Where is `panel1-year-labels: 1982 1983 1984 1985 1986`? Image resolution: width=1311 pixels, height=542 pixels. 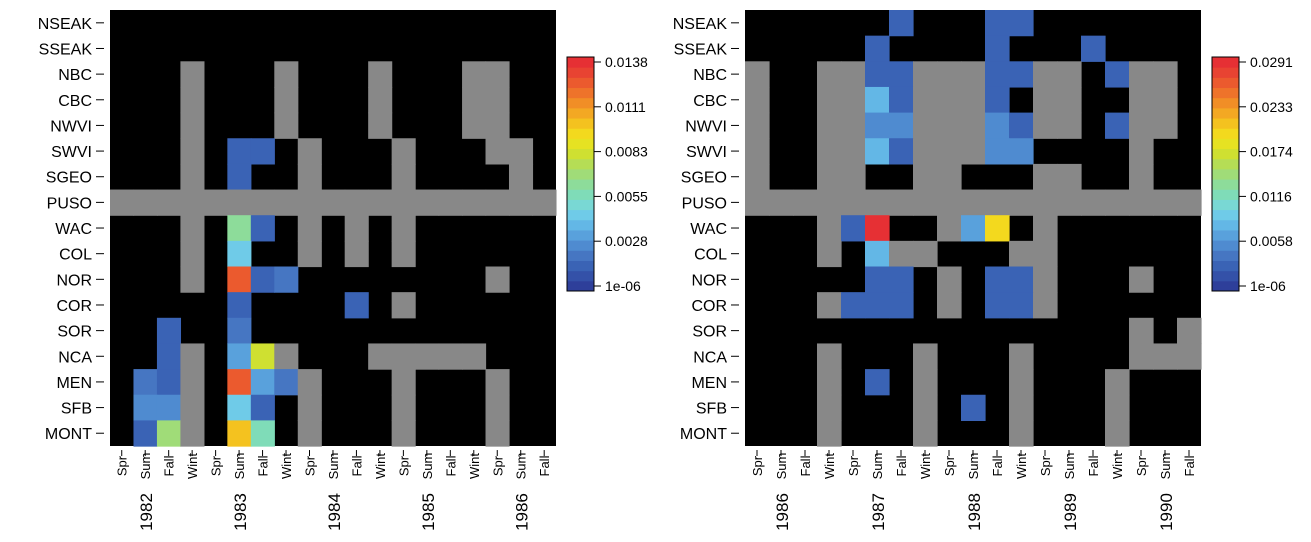
panel1-year-labels: 1982 1983 1984 1985 1986 is located at coordinates (334, 512).